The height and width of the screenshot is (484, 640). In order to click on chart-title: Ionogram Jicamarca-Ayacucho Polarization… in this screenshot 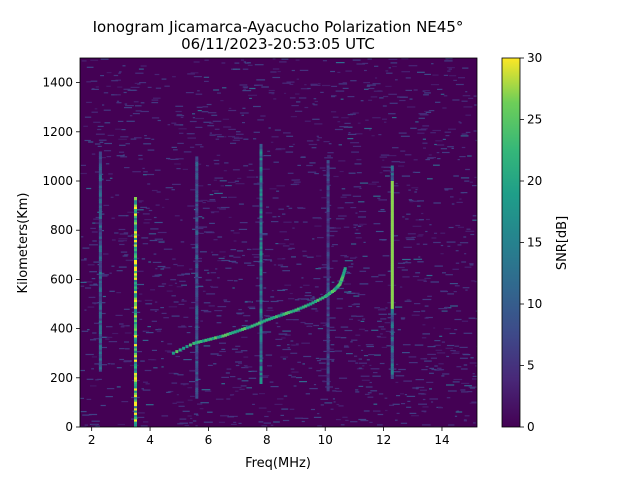, I will do `click(278, 27)`.